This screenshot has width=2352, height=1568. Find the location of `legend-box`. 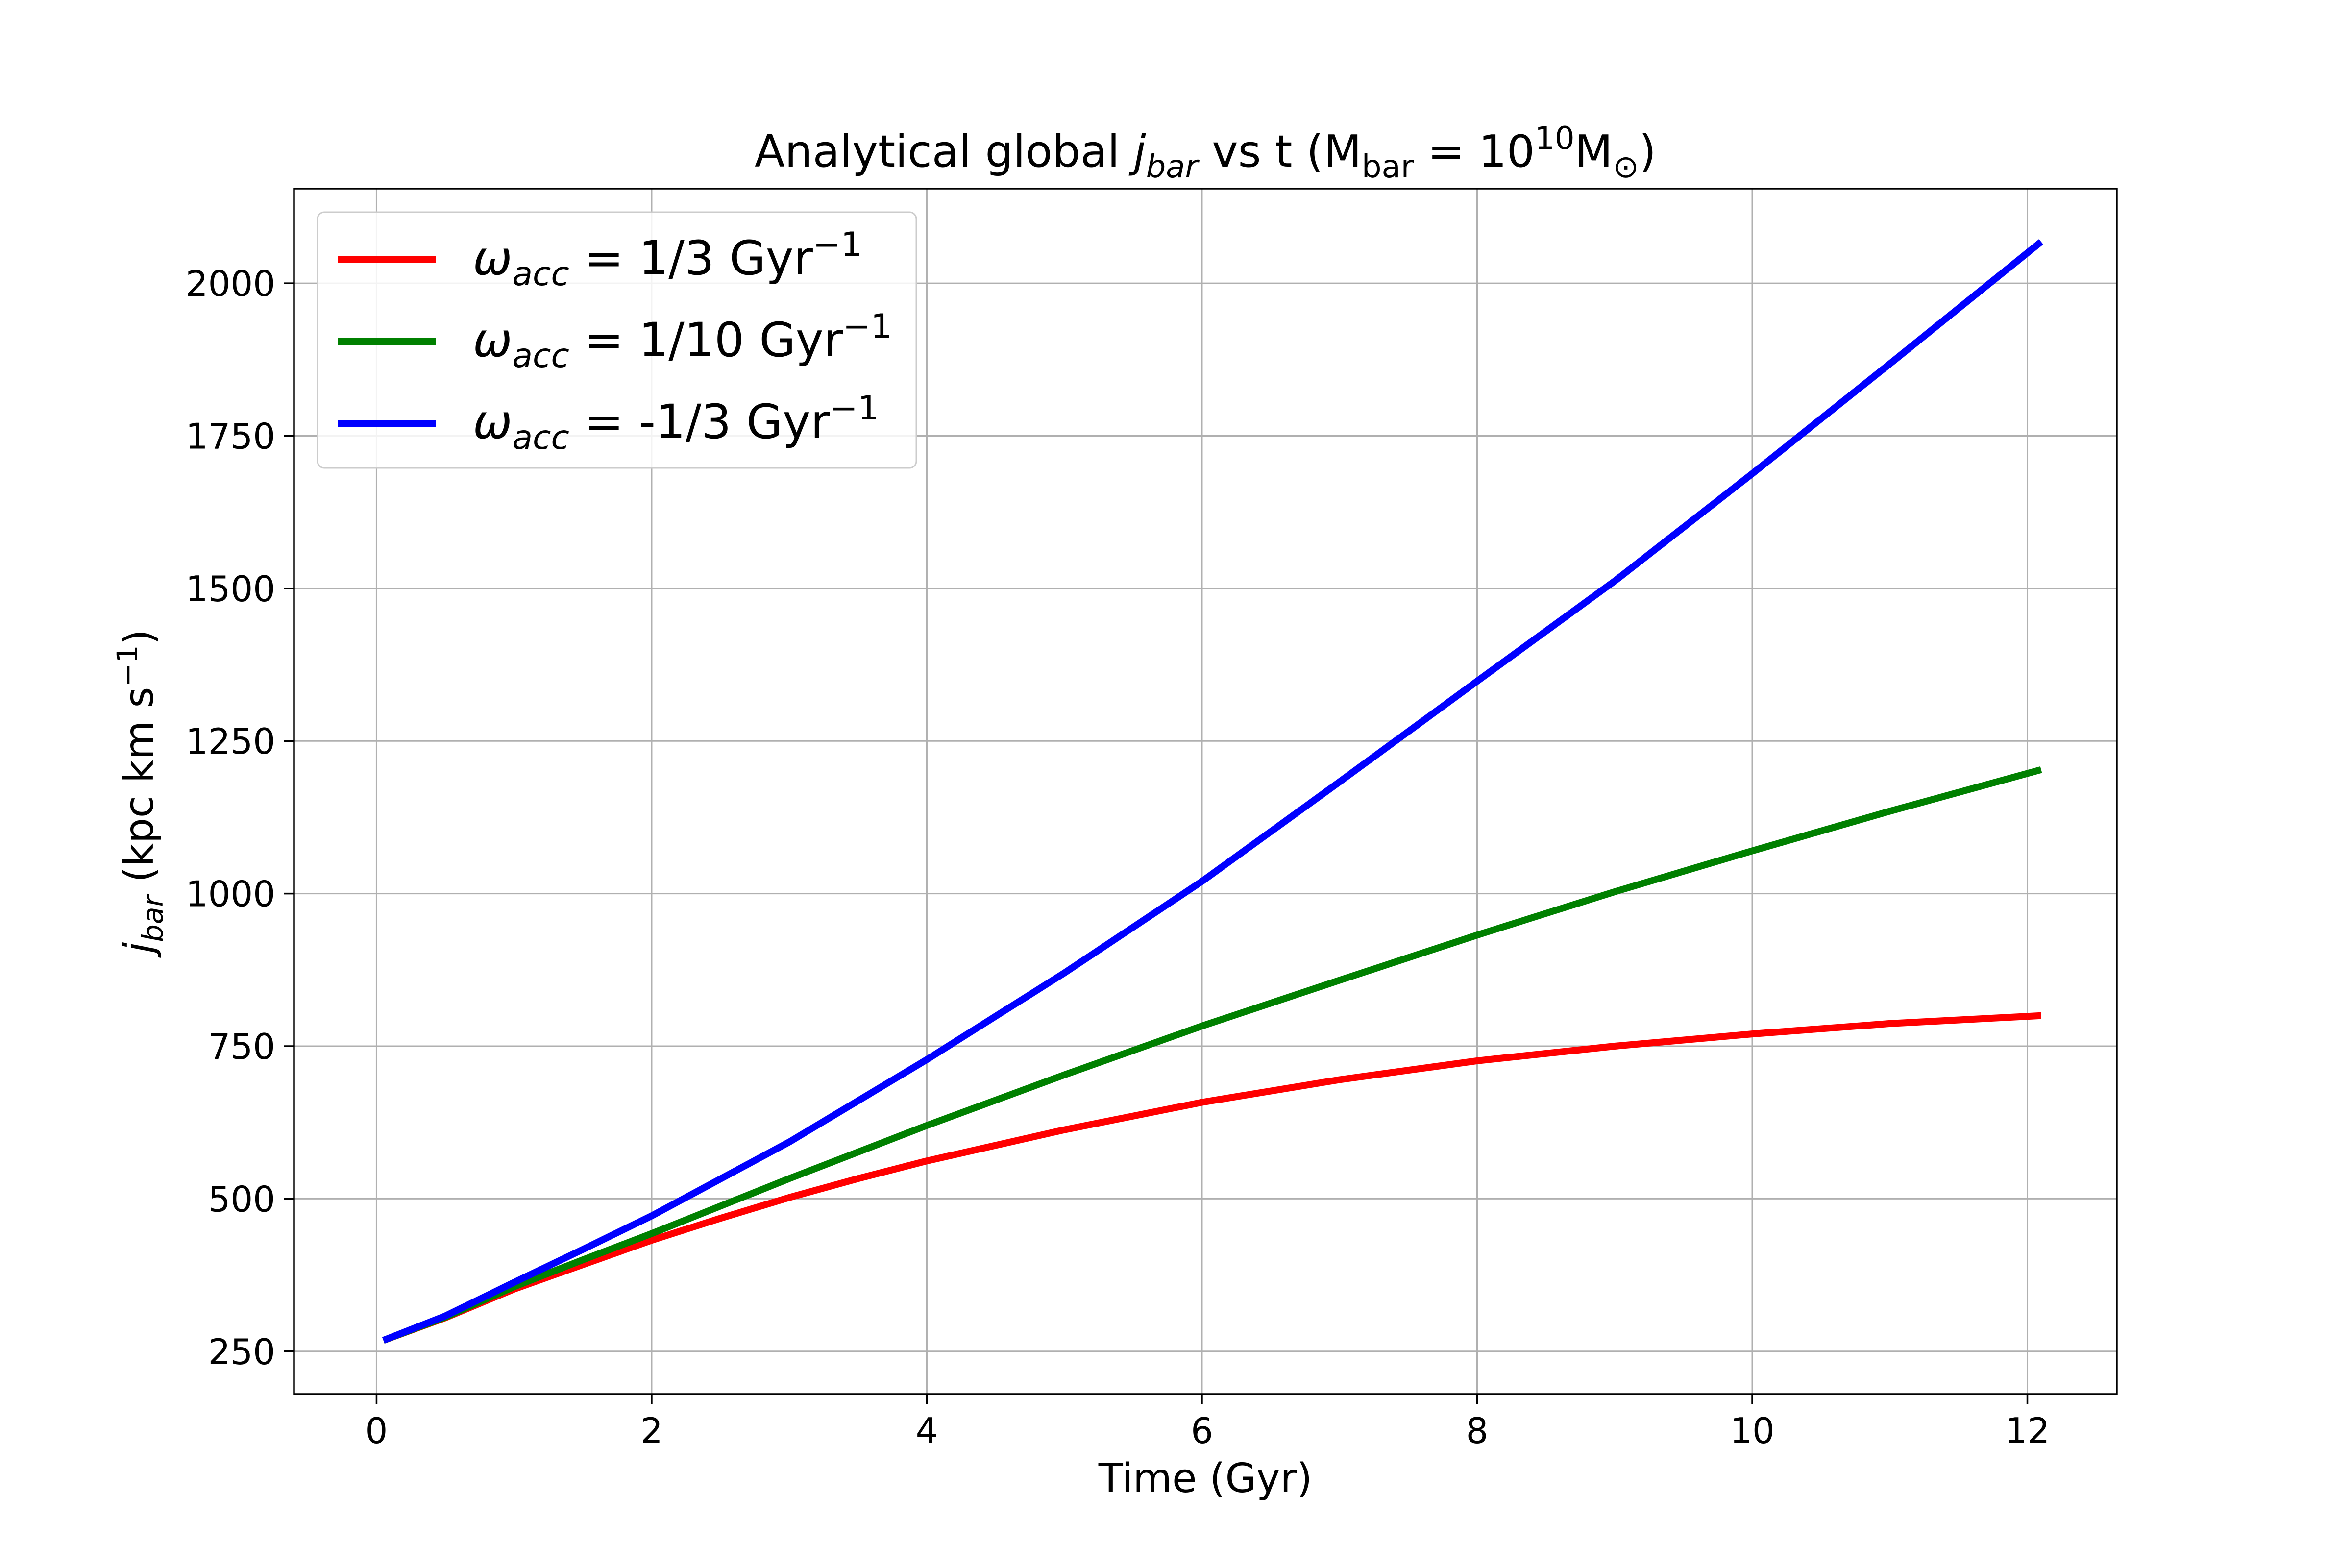

legend-box is located at coordinates (617, 340).